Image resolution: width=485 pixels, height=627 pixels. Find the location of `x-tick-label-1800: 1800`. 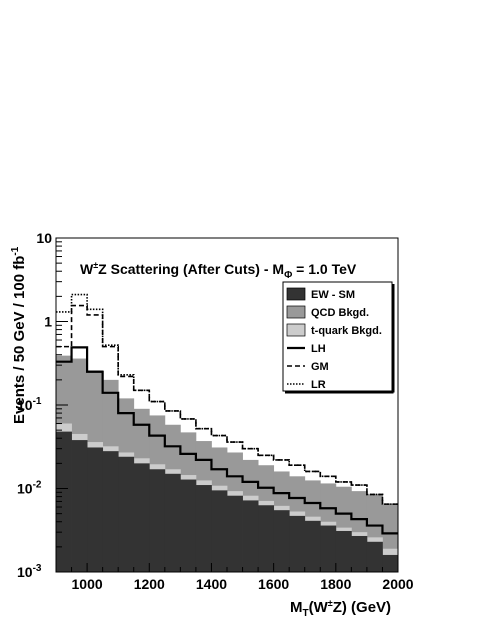

x-tick-label-1800: 1800 is located at coordinates (335, 584).